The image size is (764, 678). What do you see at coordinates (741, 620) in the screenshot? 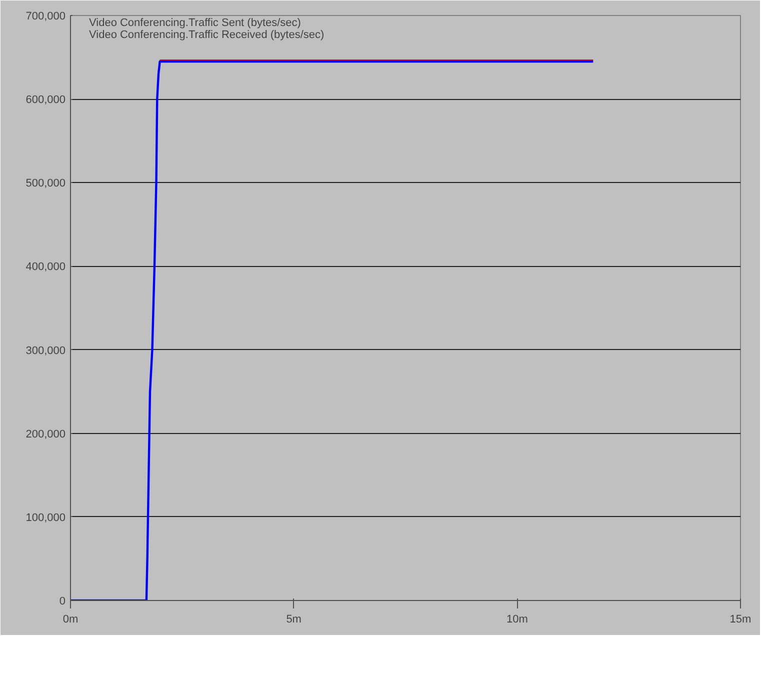
I see `x-tick-label: 15m` at bounding box center [741, 620].